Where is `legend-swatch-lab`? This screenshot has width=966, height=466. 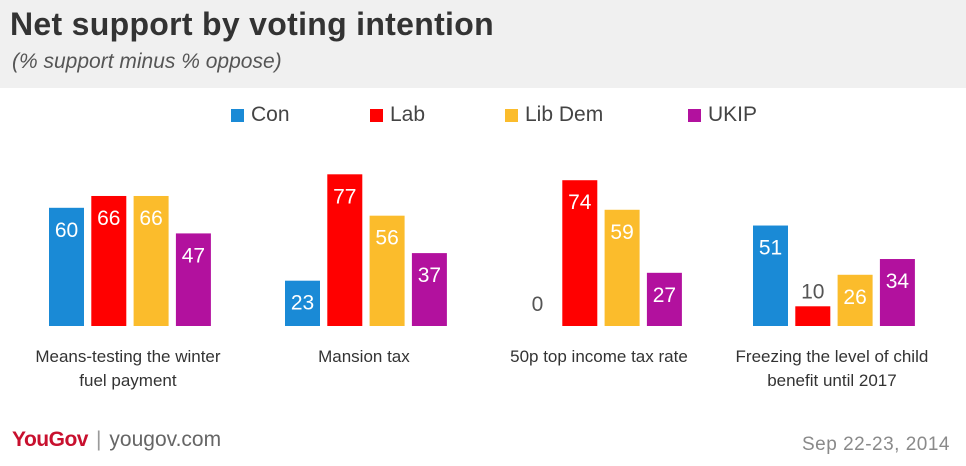 legend-swatch-lab is located at coordinates (376, 115).